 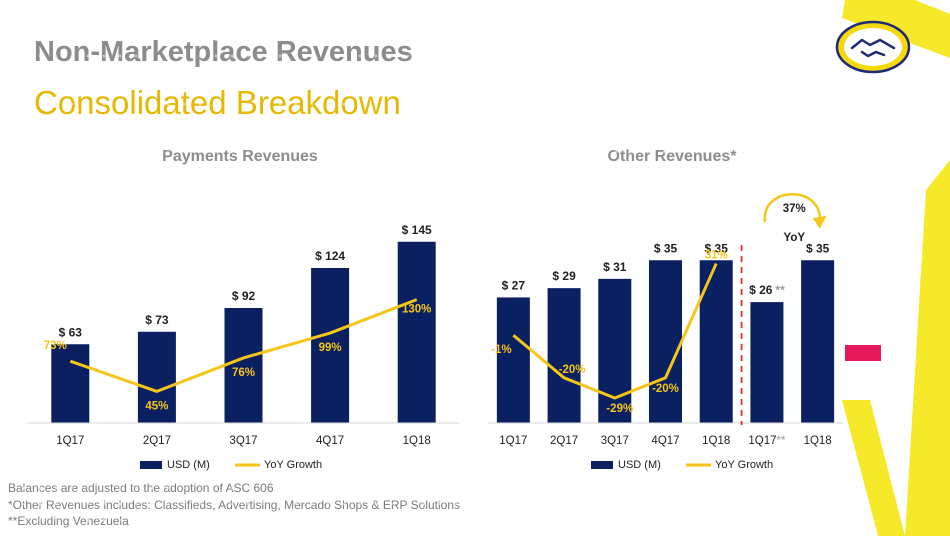 What do you see at coordinates (615, 267) in the screenshot?
I see `bar-value-label: $ 31` at bounding box center [615, 267].